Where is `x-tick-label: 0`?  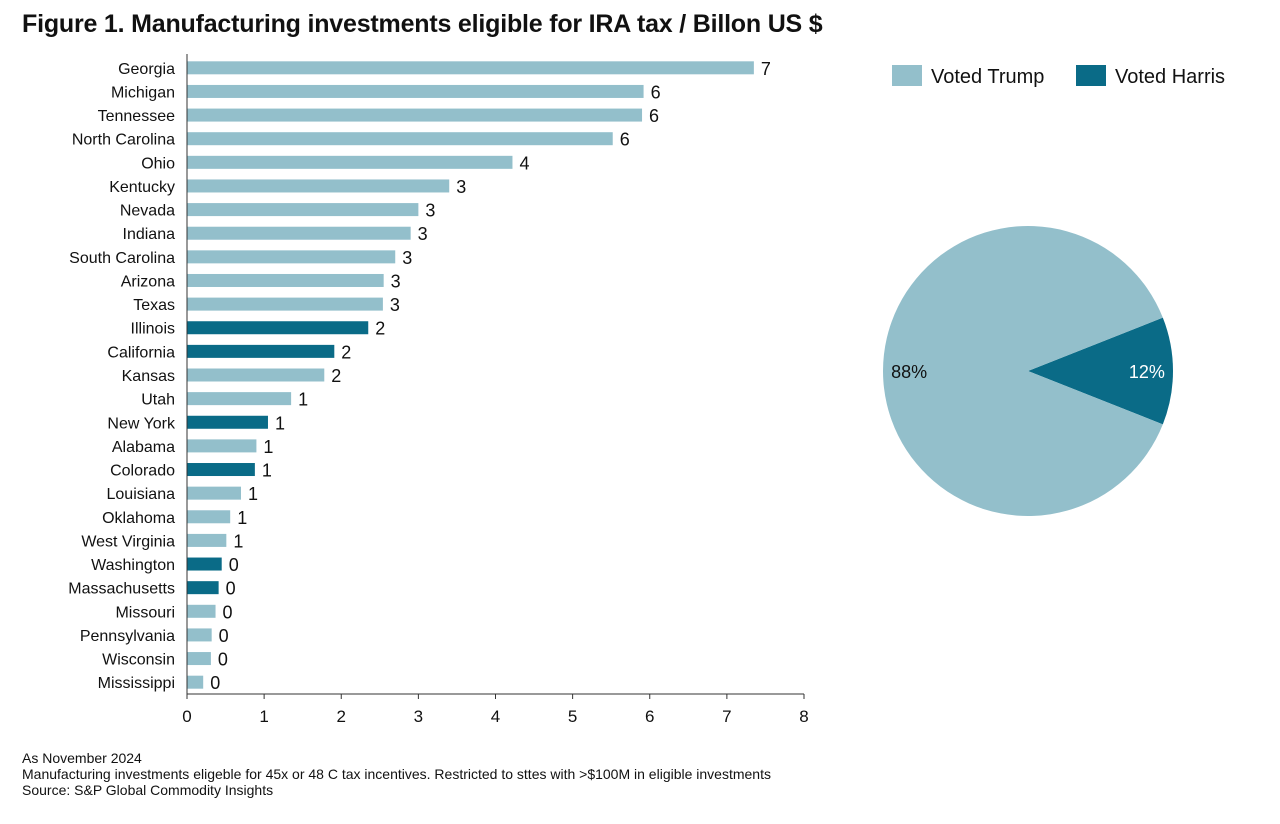 x-tick-label: 0 is located at coordinates (186, 716).